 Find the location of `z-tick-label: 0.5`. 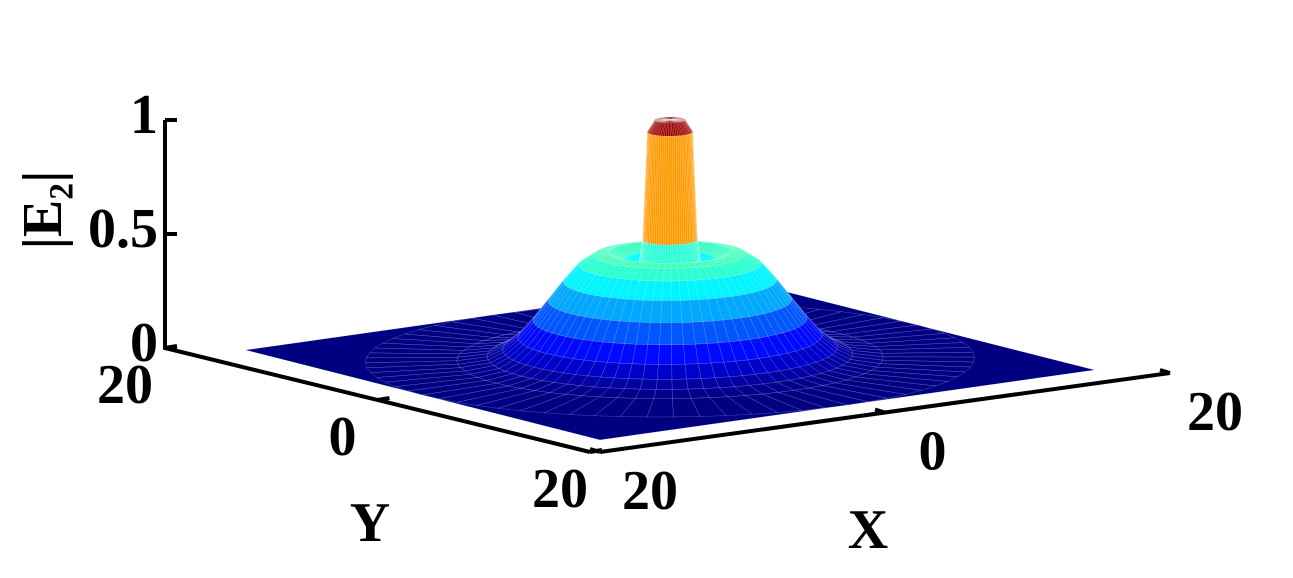

z-tick-label: 0.5 is located at coordinates (123, 229).